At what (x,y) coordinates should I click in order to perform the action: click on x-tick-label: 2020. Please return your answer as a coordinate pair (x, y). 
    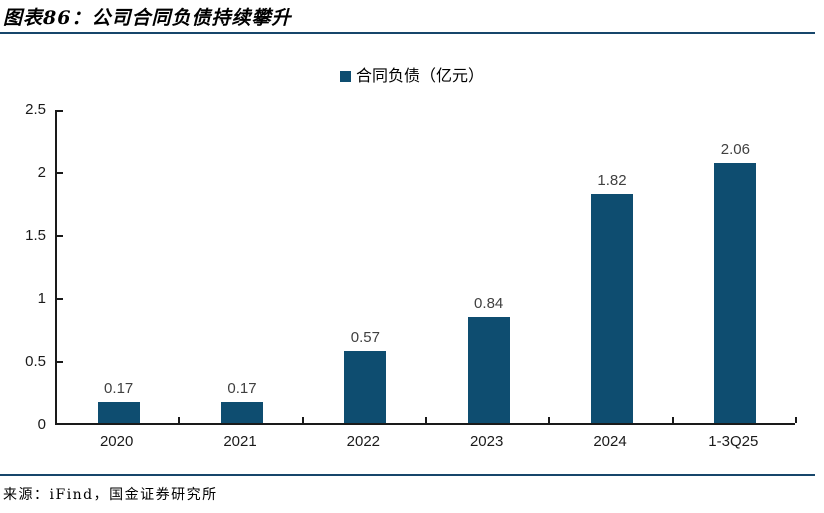
    Looking at the image, I should click on (116, 441).